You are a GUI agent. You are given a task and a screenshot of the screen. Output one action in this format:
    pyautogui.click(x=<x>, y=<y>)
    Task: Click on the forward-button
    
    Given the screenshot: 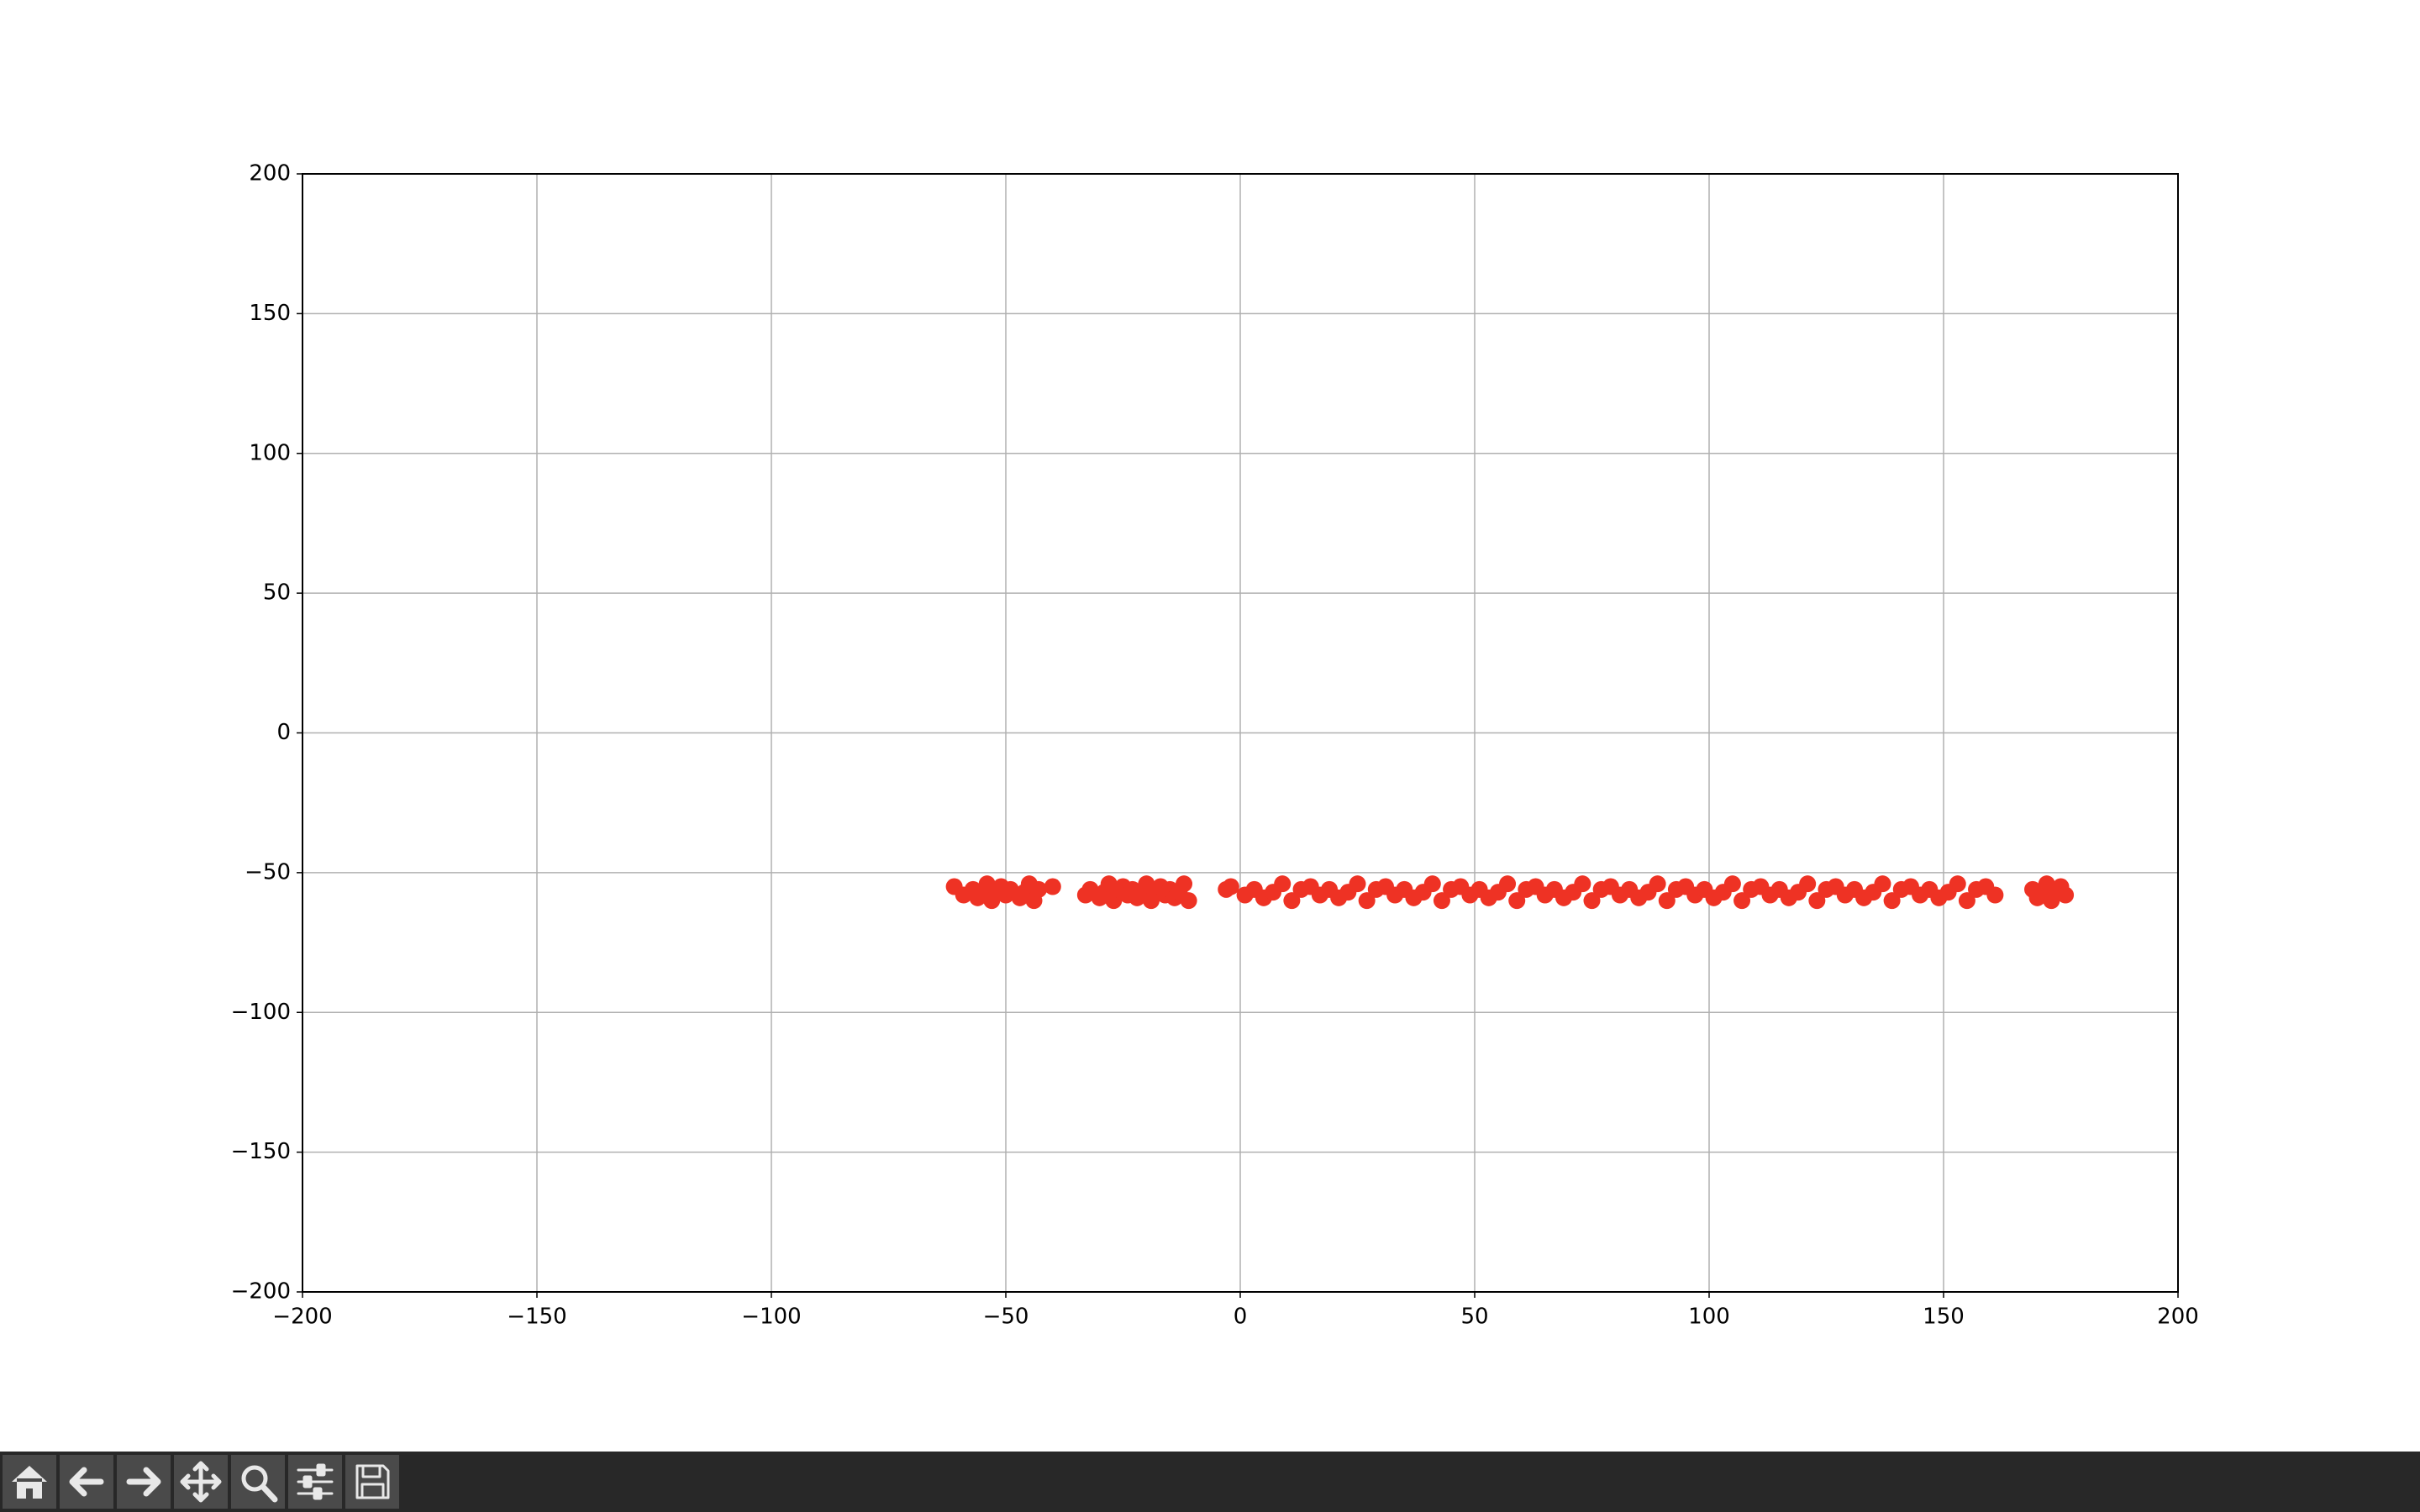 What is the action you would take?
    pyautogui.click(x=144, y=1482)
    